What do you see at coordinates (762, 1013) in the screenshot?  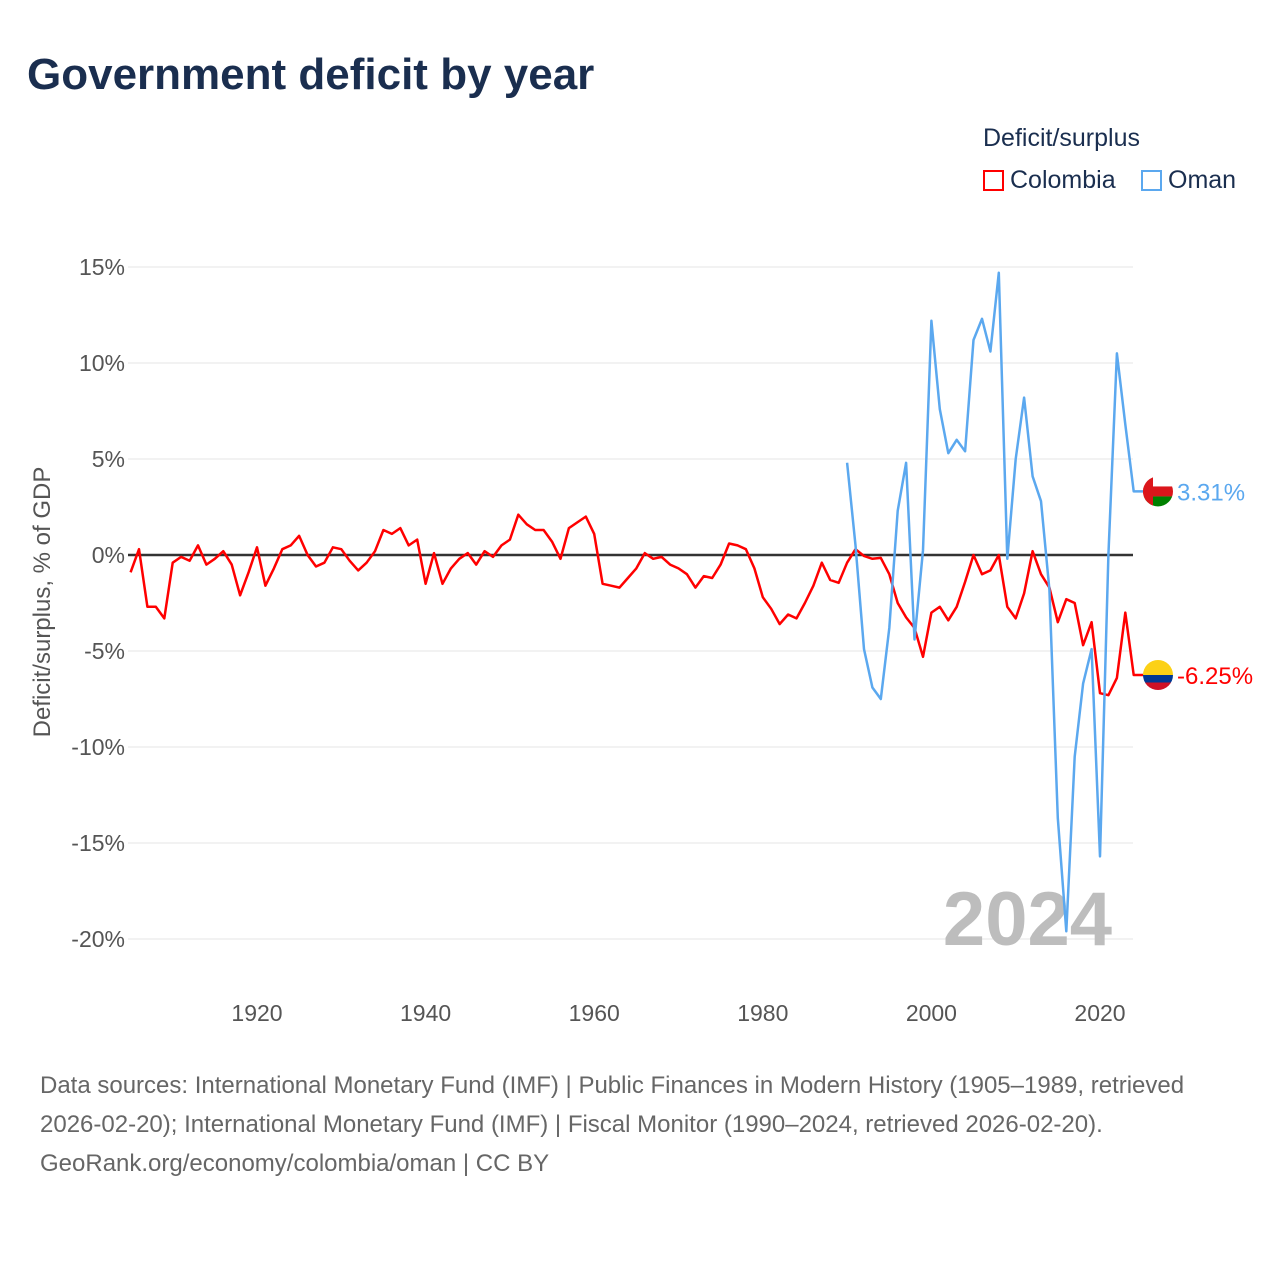 I see `x-tick-label: 1980` at bounding box center [762, 1013].